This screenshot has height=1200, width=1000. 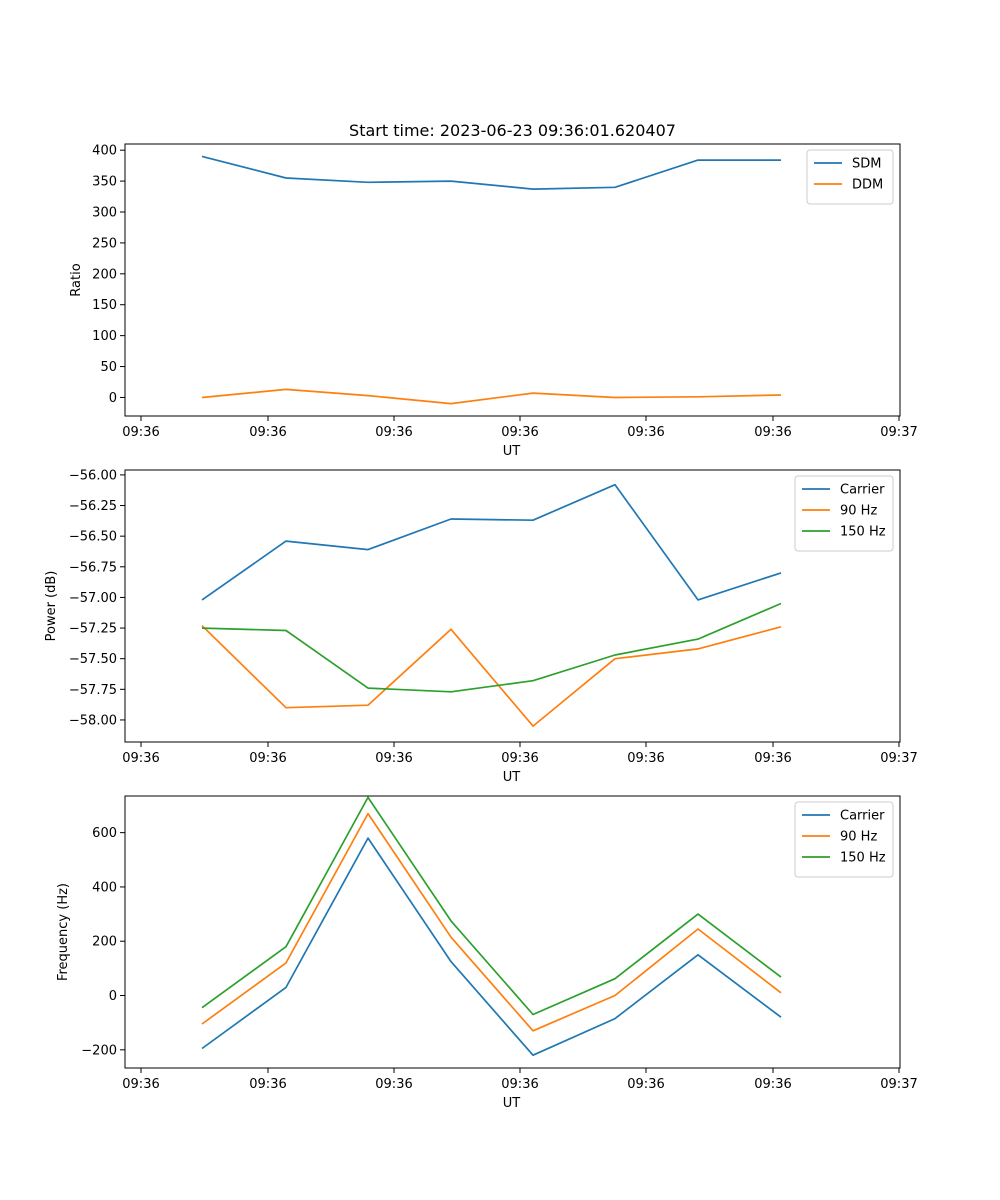 What do you see at coordinates (51, 606) in the screenshot?
I see `y-axis-label: Power (dB)` at bounding box center [51, 606].